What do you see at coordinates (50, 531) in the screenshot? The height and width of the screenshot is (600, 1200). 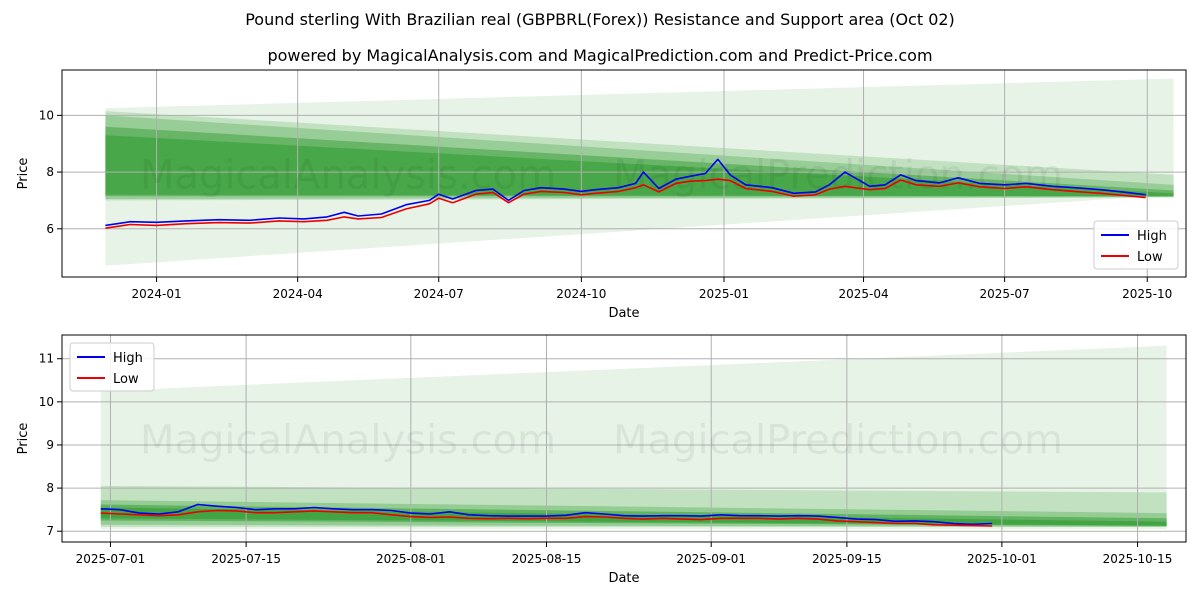 I see `y-tick-label: 7` at bounding box center [50, 531].